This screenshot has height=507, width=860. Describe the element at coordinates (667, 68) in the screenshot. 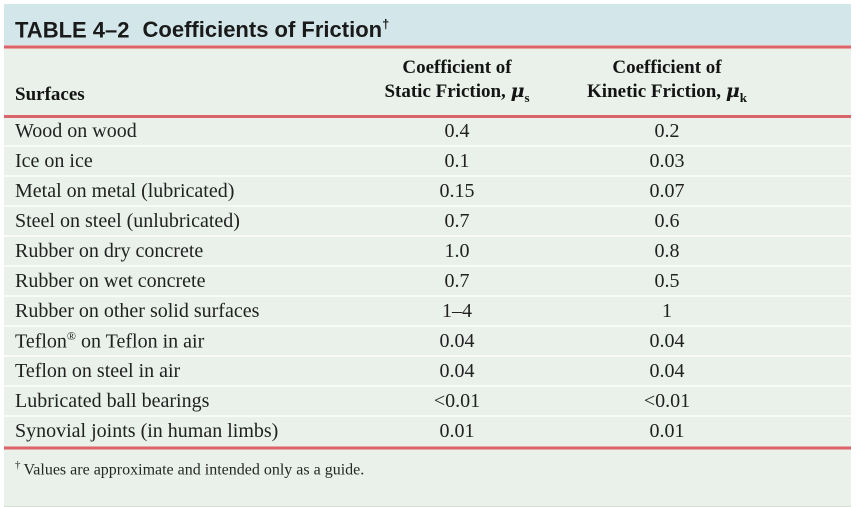

I see `kinetic-header-line1: Coefficient of` at that location.